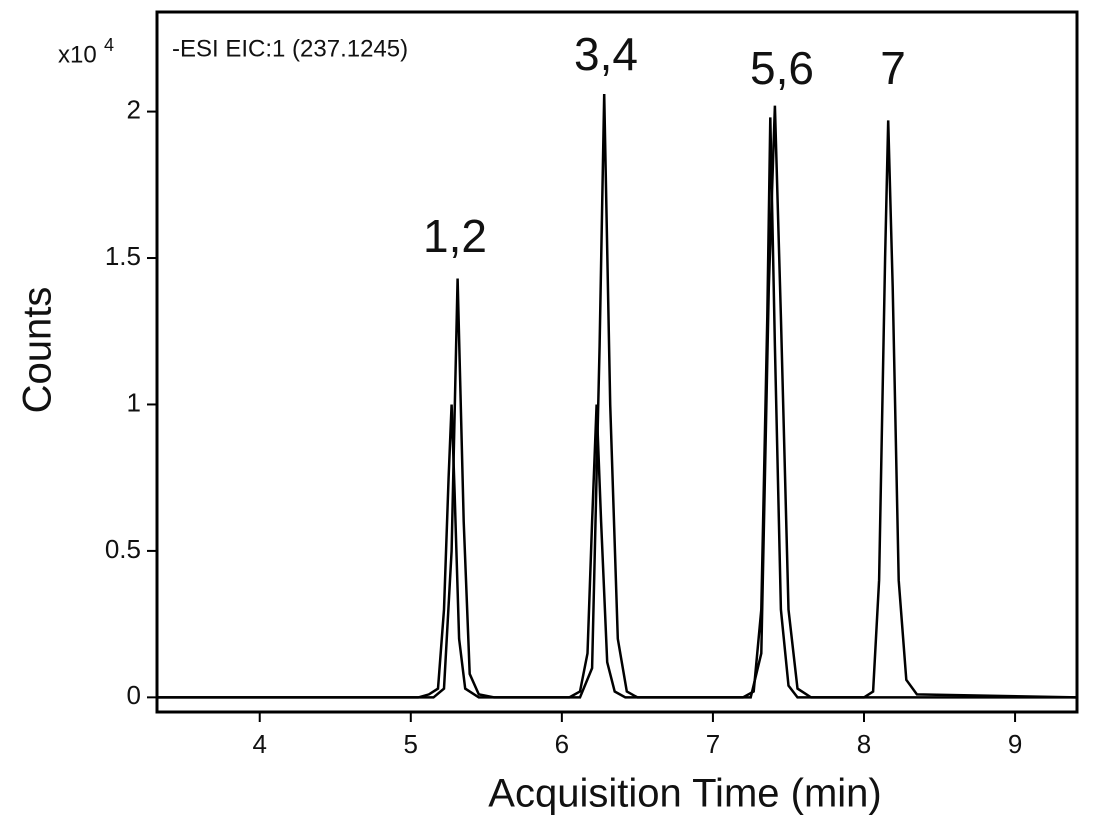 The height and width of the screenshot is (828, 1094). I want to click on y-tick-label: 2, so click(134, 109).